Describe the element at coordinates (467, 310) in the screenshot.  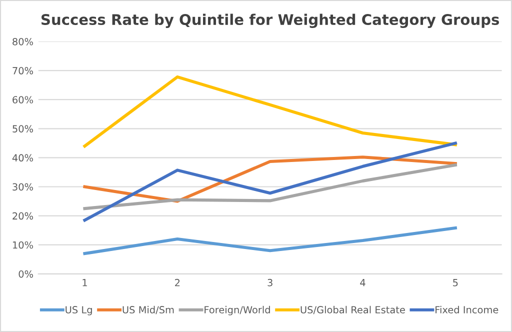
I see `legend-label: Fixed Income` at that location.